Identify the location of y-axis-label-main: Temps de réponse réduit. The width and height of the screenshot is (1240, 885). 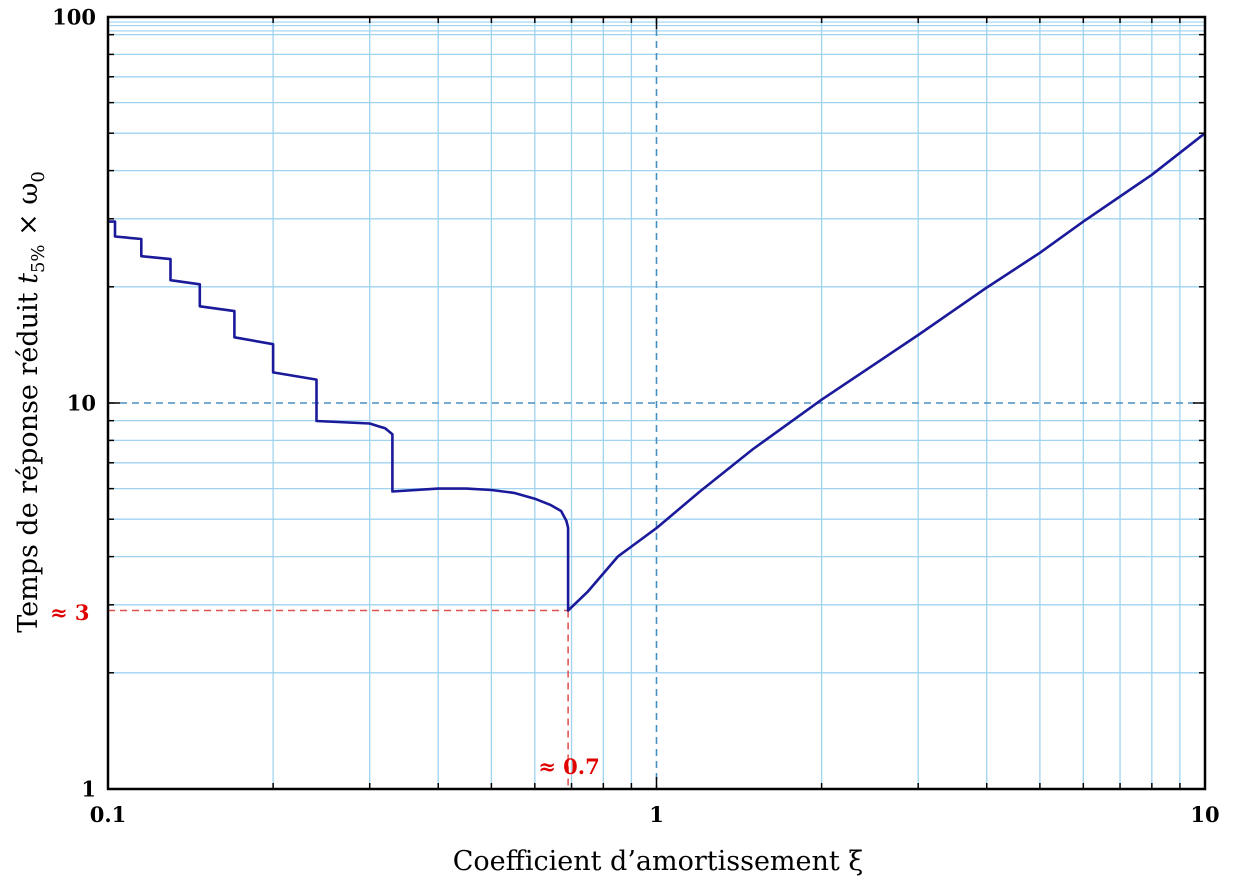
(28, 458).